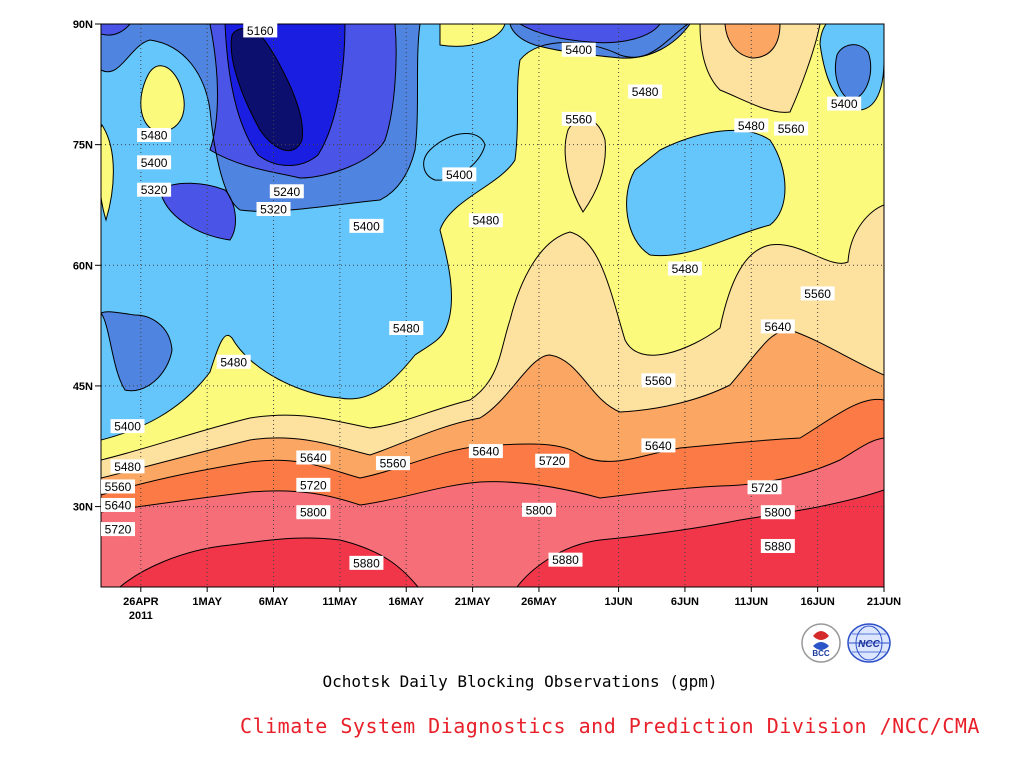 Image resolution: width=1024 pixels, height=768 pixels. I want to click on contour-label: 5320, so click(273, 208).